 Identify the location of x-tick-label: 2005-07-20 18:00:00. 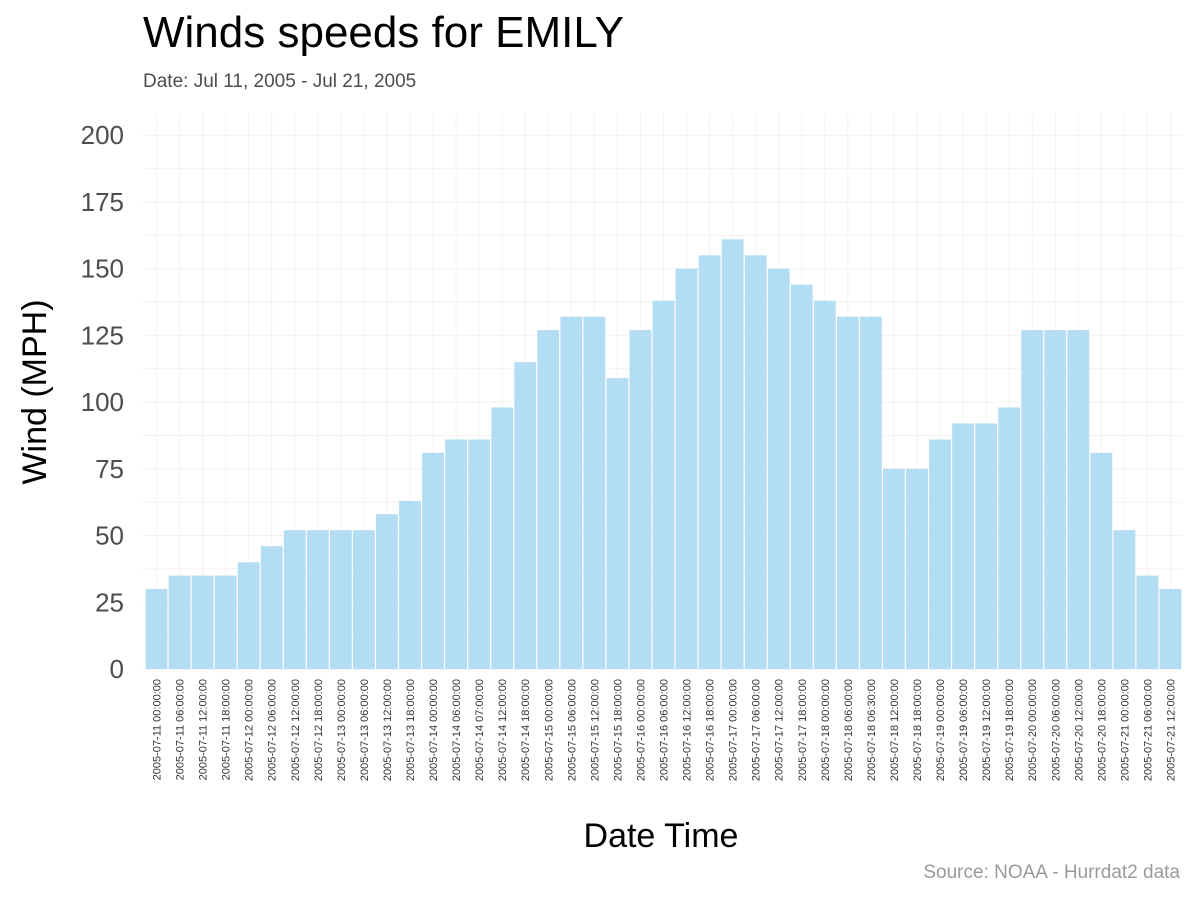
(1102, 730).